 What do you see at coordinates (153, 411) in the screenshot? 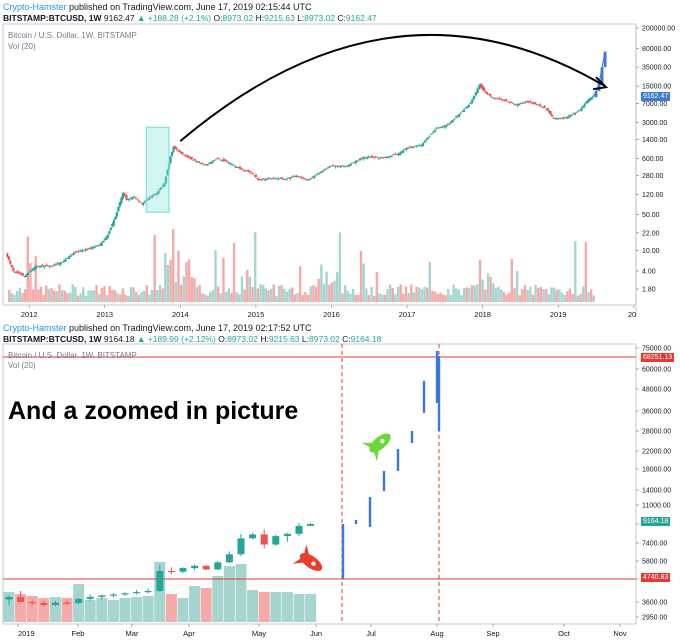
I see `annotation-text: And a zoomed in picture` at bounding box center [153, 411].